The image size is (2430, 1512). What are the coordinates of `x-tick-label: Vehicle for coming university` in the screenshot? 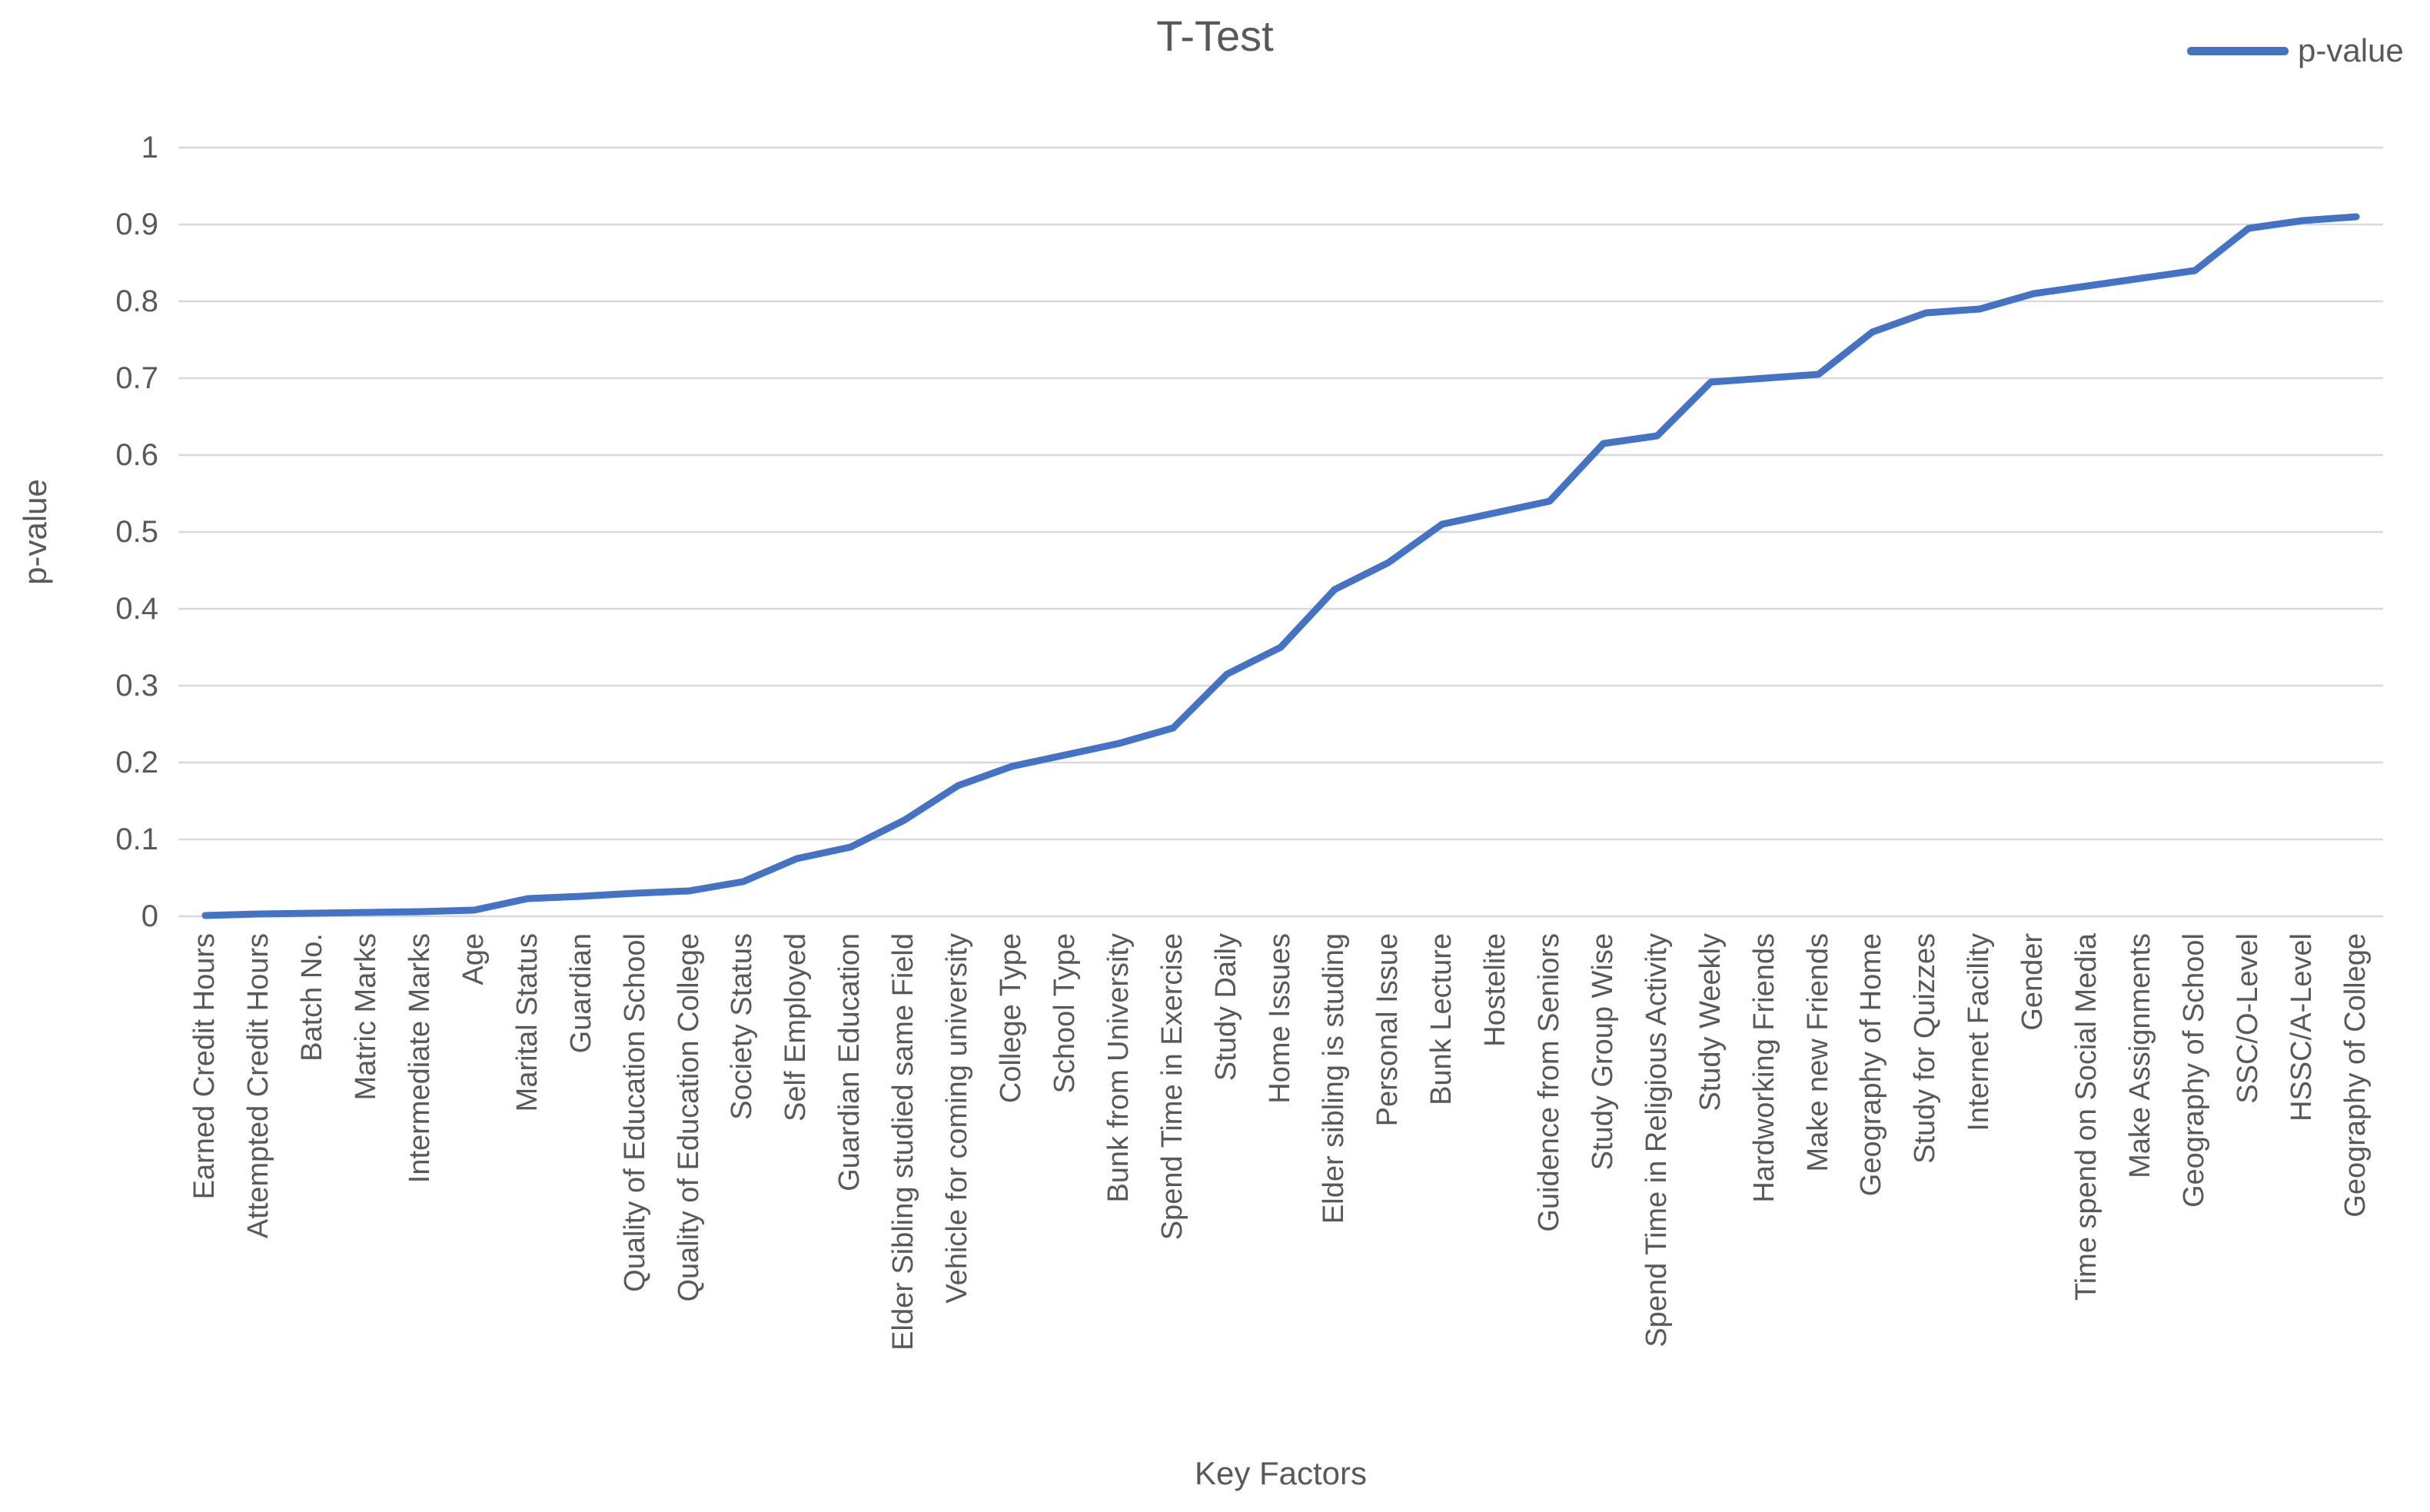 It's located at (958, 1118).